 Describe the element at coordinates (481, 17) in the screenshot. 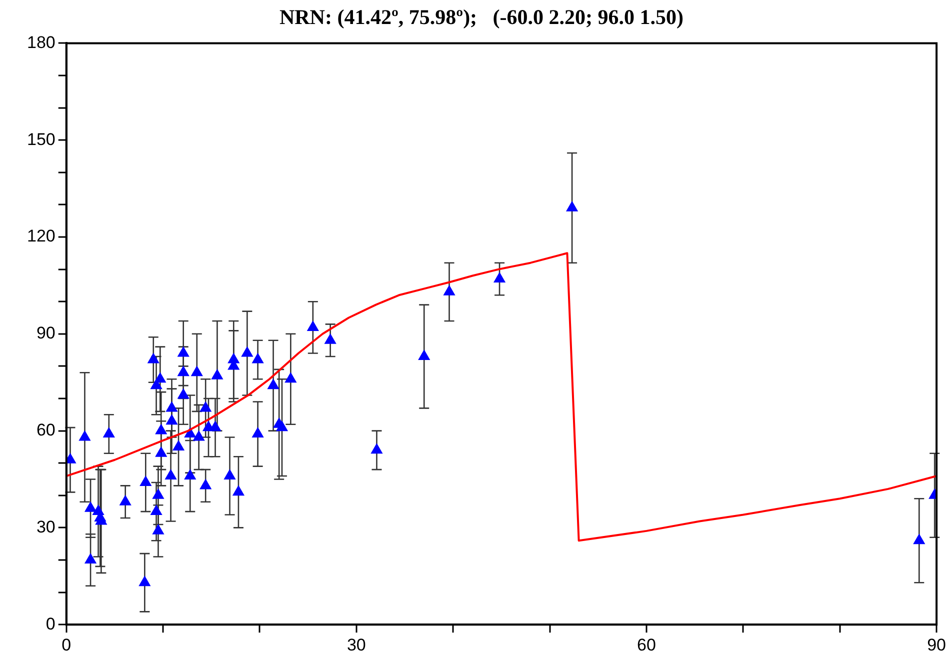

I see `chart-title: NRN: (41.42º, 75.98º); (-60.0 2.20; 96.0 1.50)` at that location.